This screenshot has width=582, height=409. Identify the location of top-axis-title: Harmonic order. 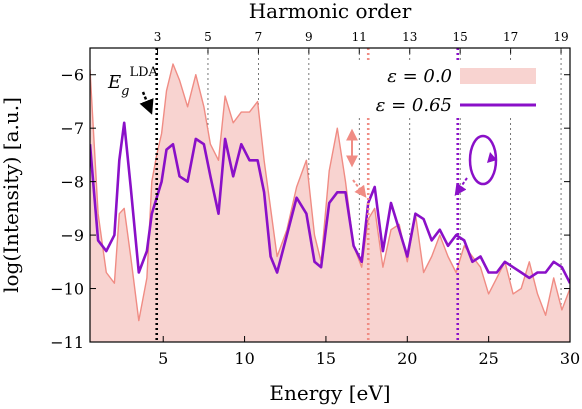
(330, 11).